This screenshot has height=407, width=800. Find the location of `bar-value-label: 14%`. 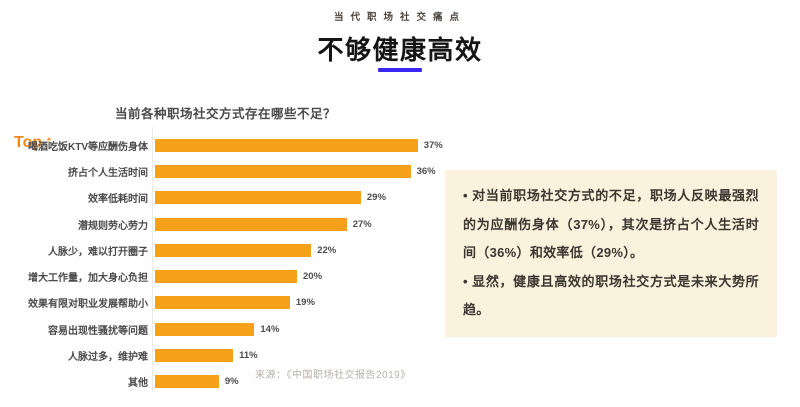

bar-value-label: 14% is located at coordinates (270, 329).